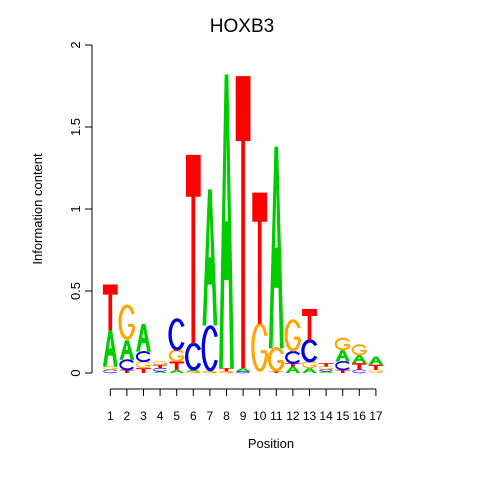  What do you see at coordinates (127, 416) in the screenshot?
I see `x-tick-label: 2` at bounding box center [127, 416].